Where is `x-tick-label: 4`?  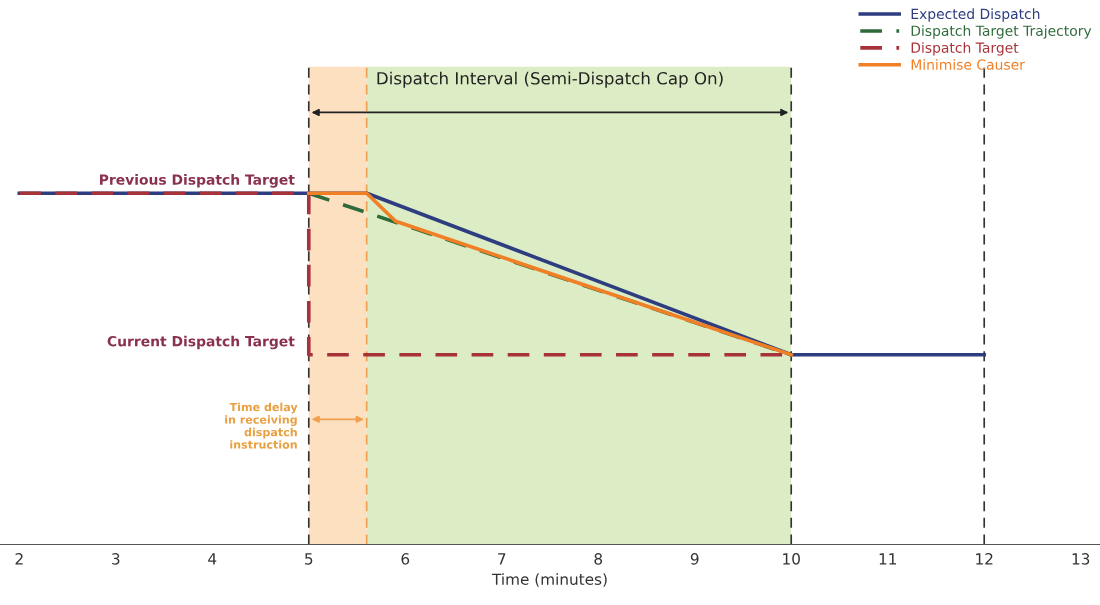
x-tick-label: 4 is located at coordinates (212, 559).